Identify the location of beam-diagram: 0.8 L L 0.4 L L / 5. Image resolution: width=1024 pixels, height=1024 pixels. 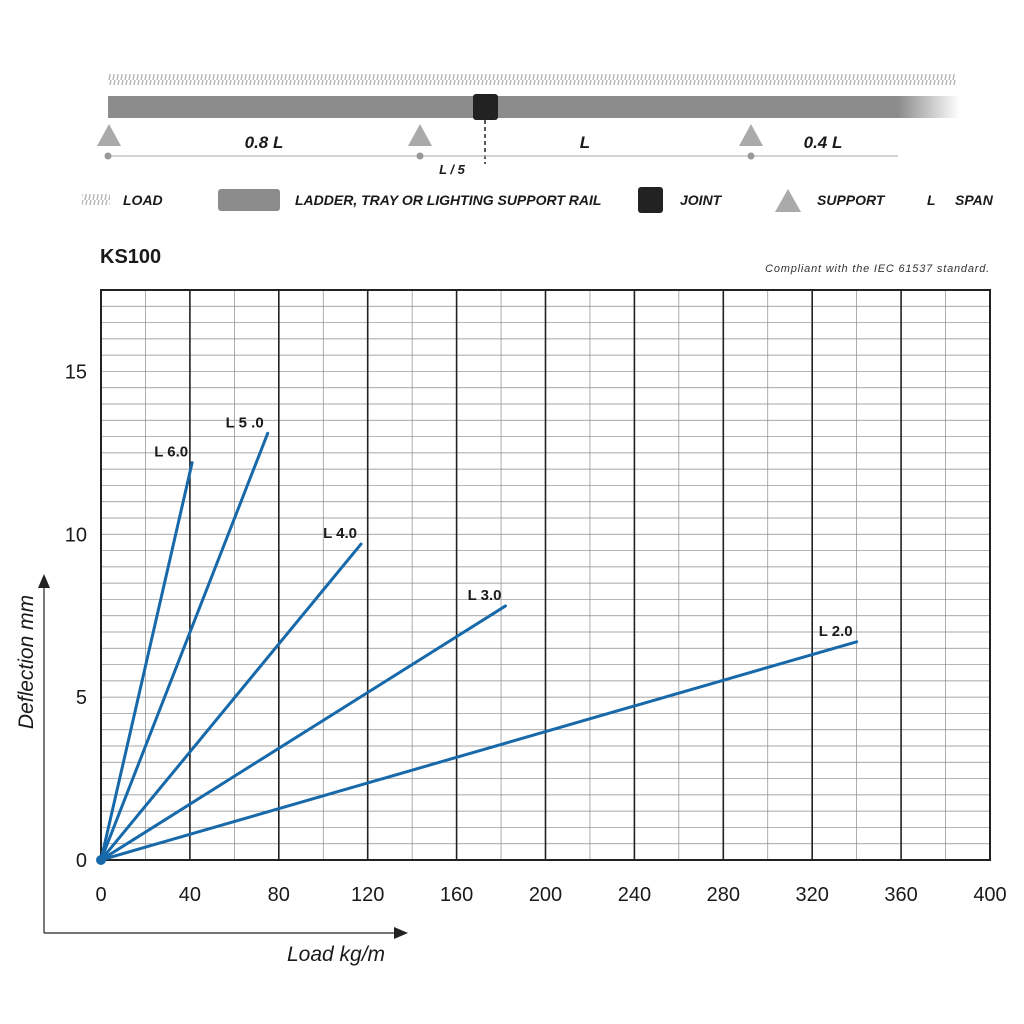
(528, 125).